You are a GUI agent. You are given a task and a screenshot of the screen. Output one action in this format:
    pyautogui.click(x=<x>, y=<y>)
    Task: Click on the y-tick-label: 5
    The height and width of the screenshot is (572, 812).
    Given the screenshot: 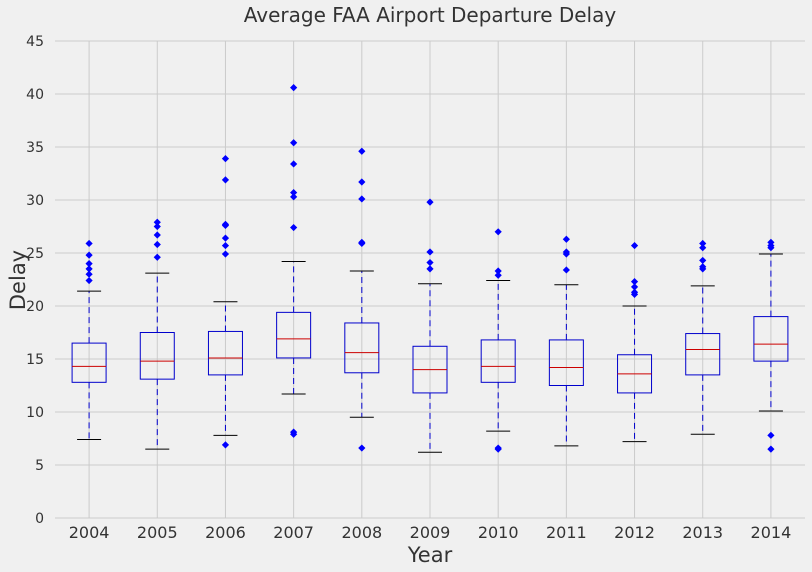 What is the action you would take?
    pyautogui.click(x=39, y=466)
    